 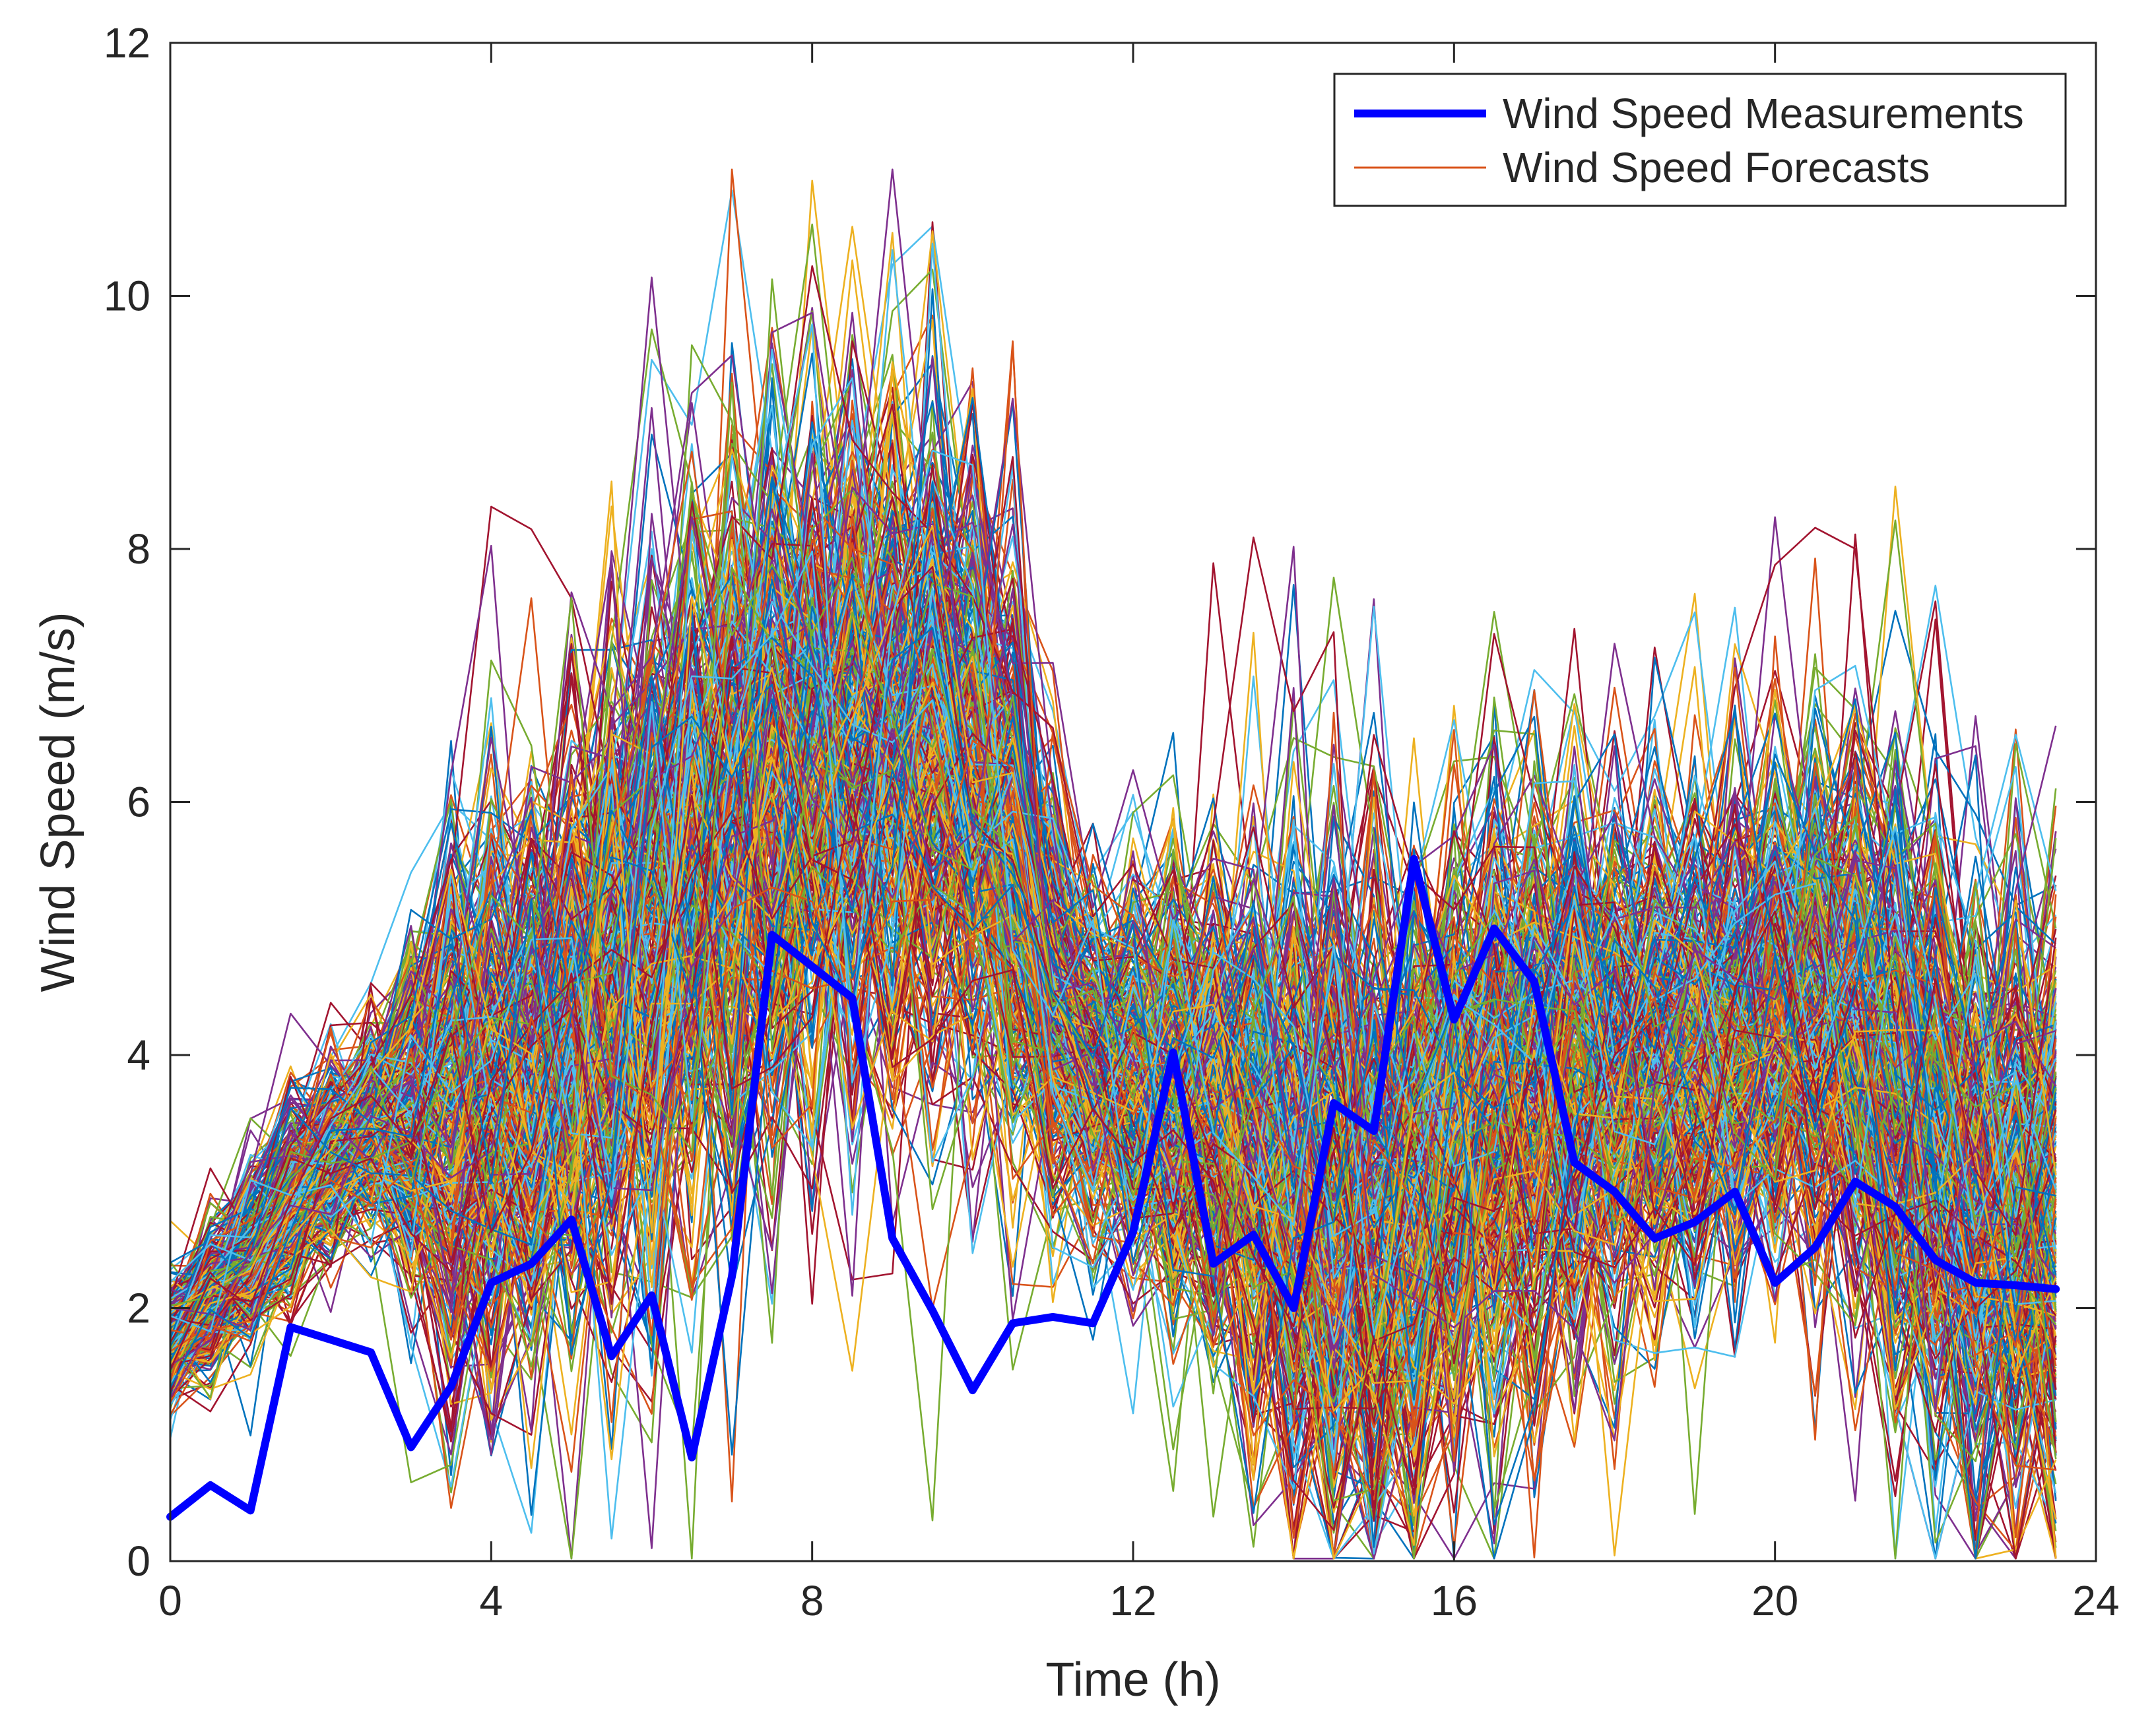 What do you see at coordinates (138, 549) in the screenshot?
I see `y-tick-label: 8` at bounding box center [138, 549].